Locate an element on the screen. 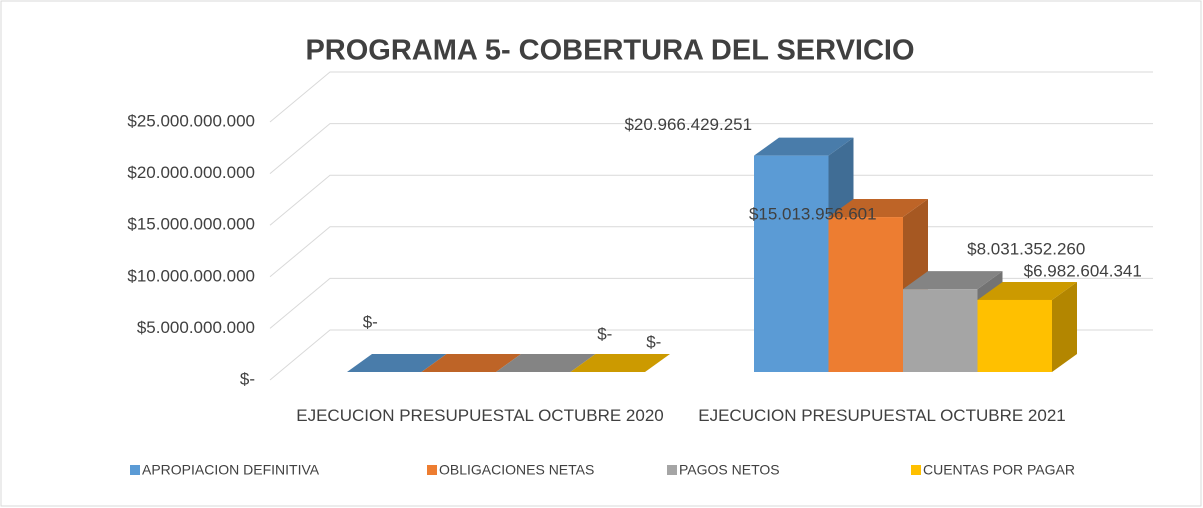 The image size is (1203, 508). value-label: $20.966.429.251 is located at coordinates (688, 124).